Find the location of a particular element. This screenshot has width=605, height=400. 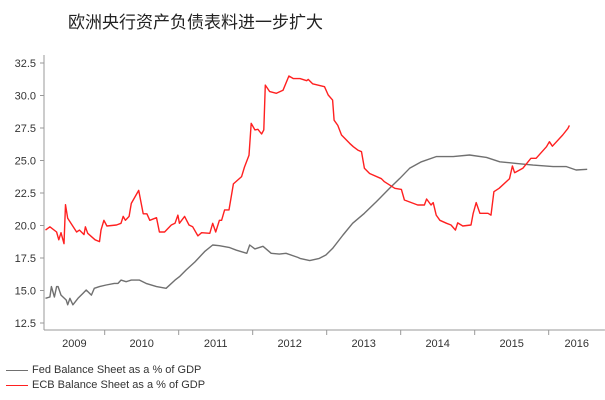

y-tick-label: 25.0 is located at coordinates (25, 162).